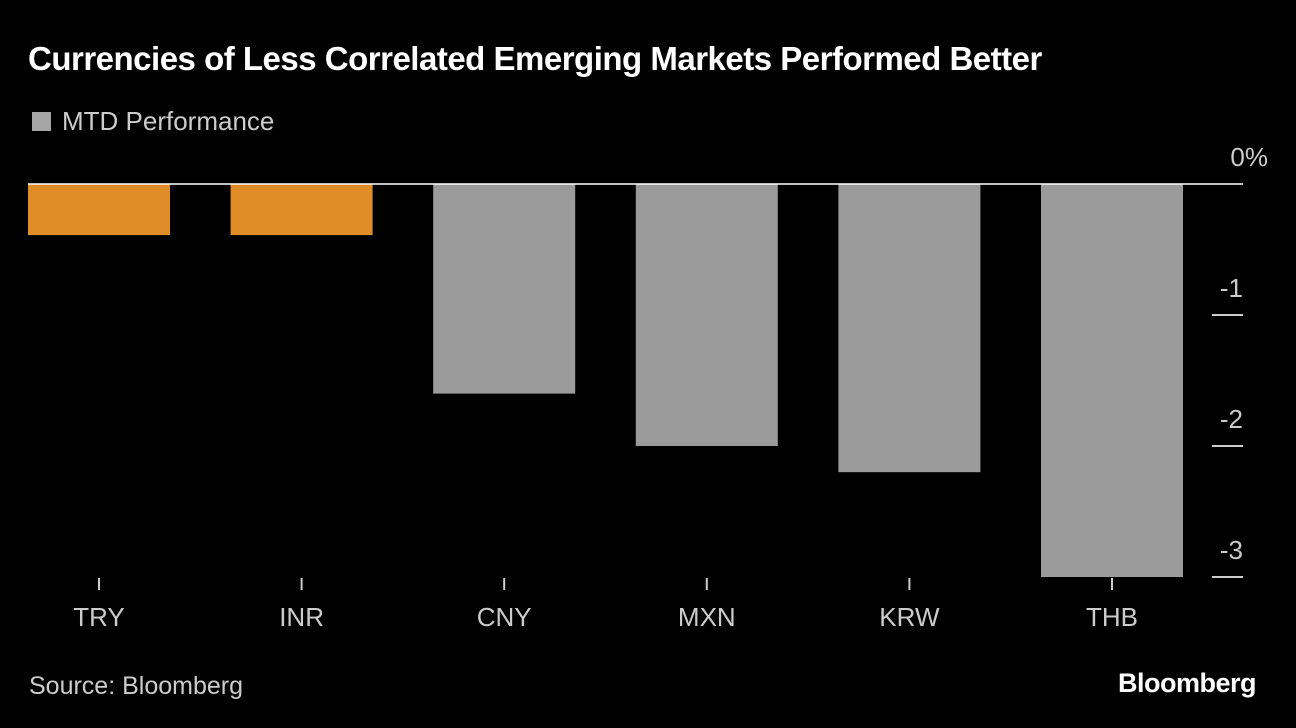  I want to click on bar-inr, so click(301, 210).